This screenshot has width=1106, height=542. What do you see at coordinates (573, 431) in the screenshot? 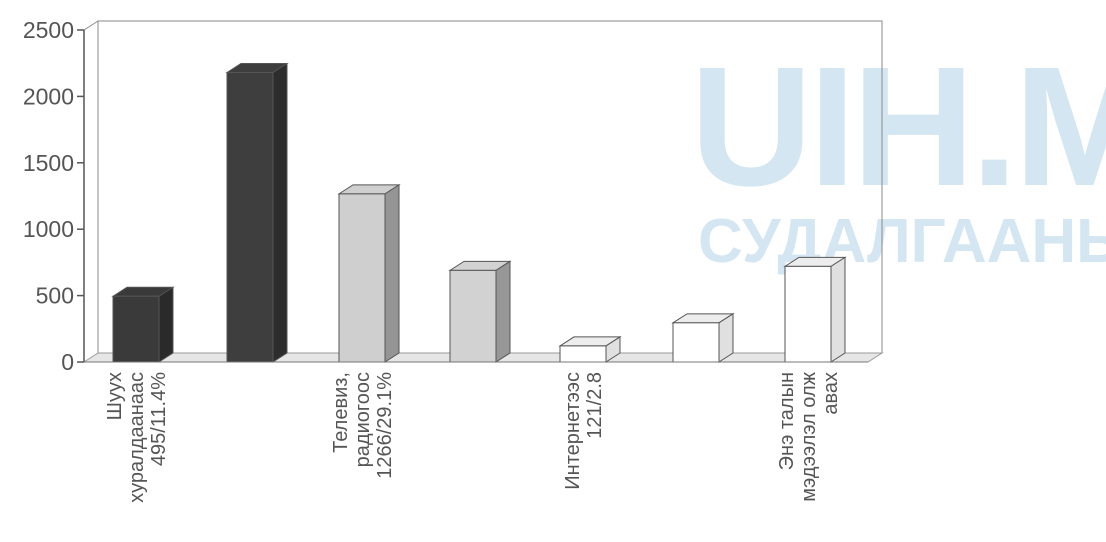
I see `category-label-line: Интернетээс` at bounding box center [573, 431].